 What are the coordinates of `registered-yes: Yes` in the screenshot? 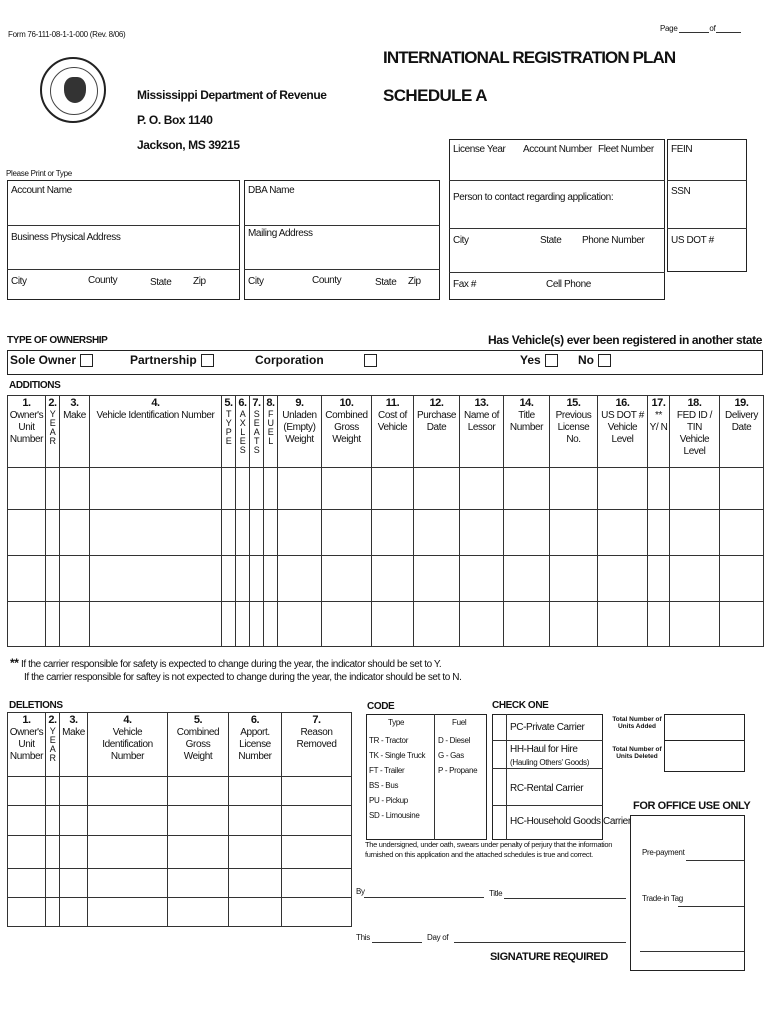 It's located at (539, 360).